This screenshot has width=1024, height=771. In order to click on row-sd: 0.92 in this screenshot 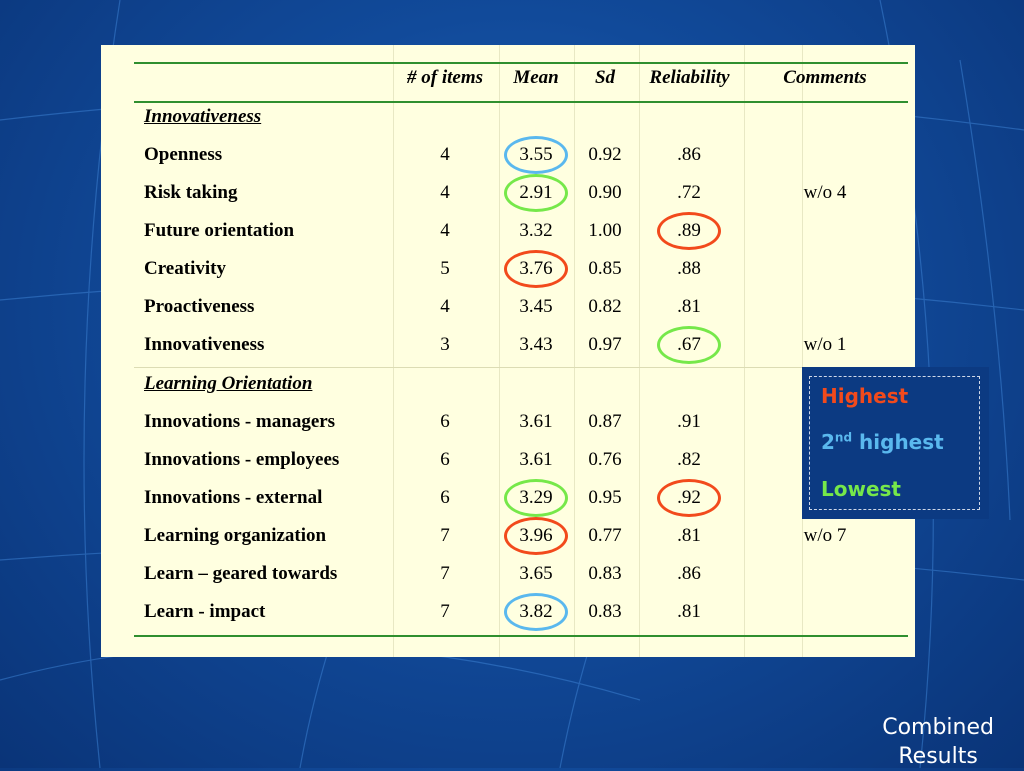, I will do `click(605, 154)`.